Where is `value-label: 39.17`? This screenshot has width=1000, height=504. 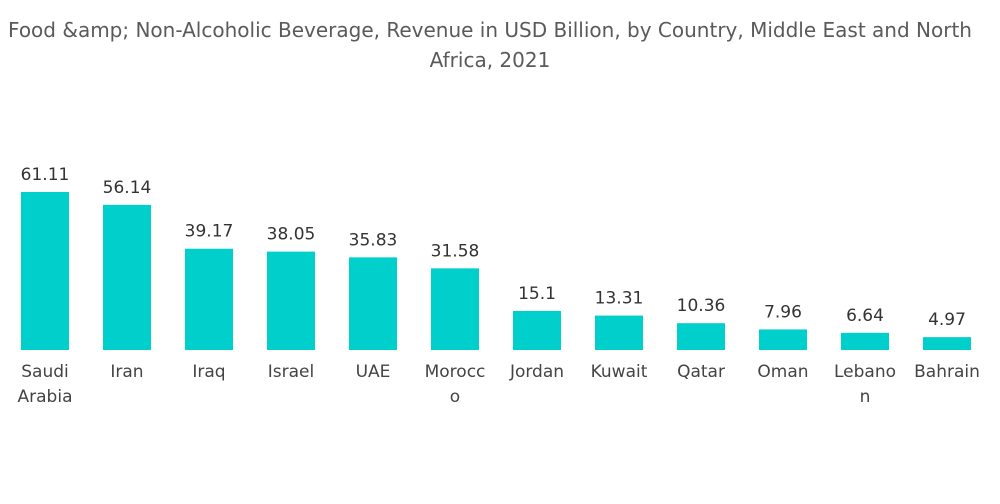 value-label: 39.17 is located at coordinates (209, 232).